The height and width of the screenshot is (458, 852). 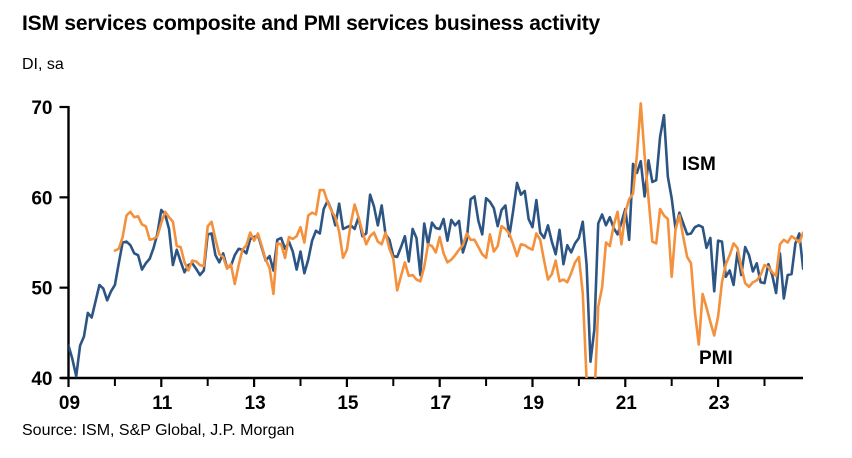 What do you see at coordinates (627, 403) in the screenshot?
I see `x-axis-tick-label: 21` at bounding box center [627, 403].